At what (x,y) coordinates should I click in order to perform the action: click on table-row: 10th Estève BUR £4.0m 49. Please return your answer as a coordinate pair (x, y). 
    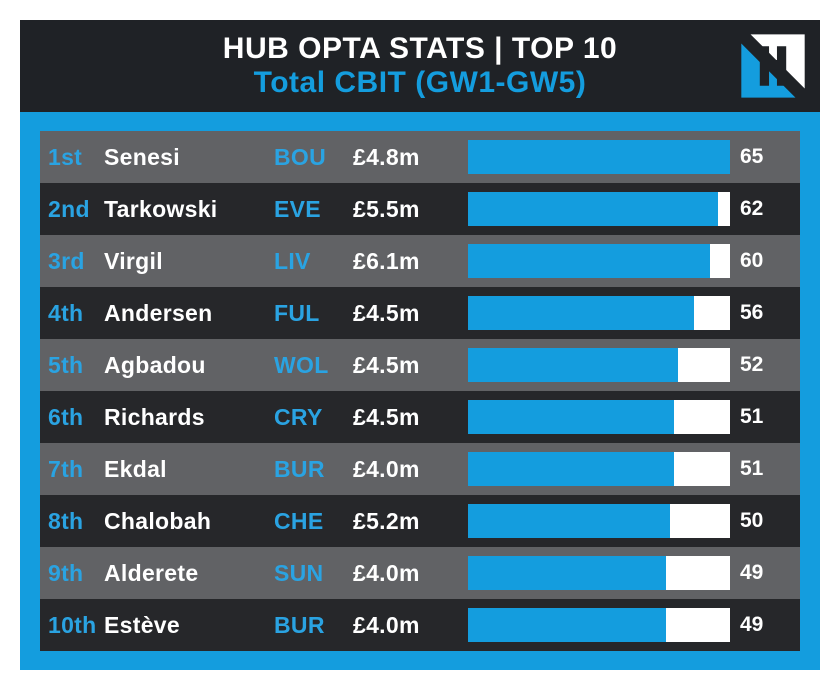
    Looking at the image, I should click on (420, 625).